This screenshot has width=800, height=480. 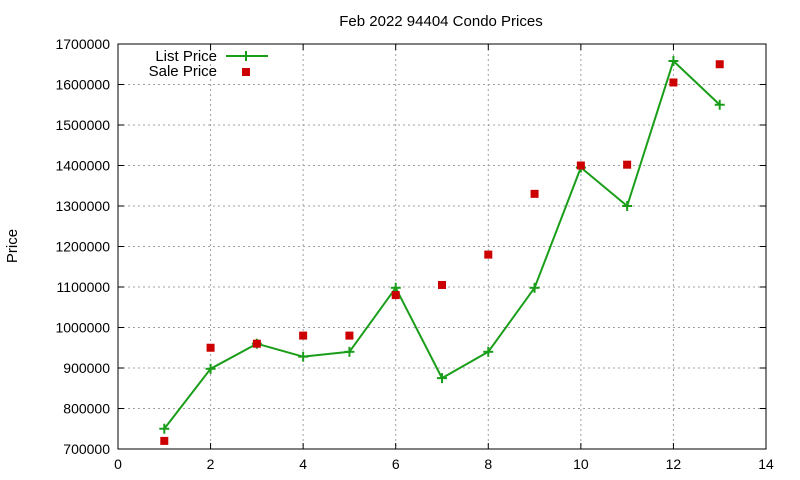 I want to click on x-tick-label: 2, so click(x=211, y=464).